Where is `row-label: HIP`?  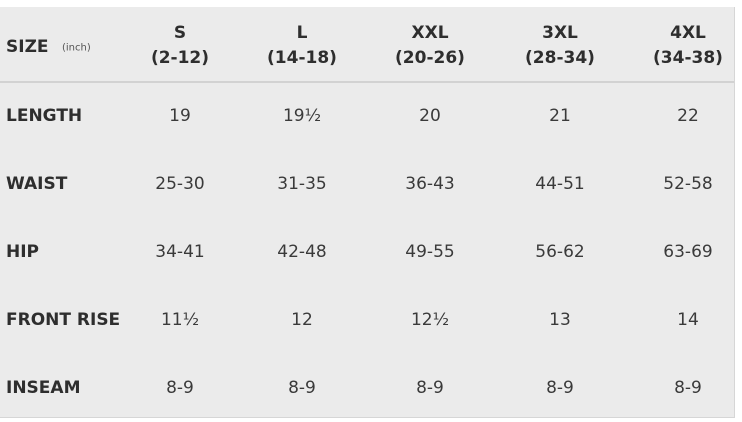 row-label: HIP is located at coordinates (23, 252).